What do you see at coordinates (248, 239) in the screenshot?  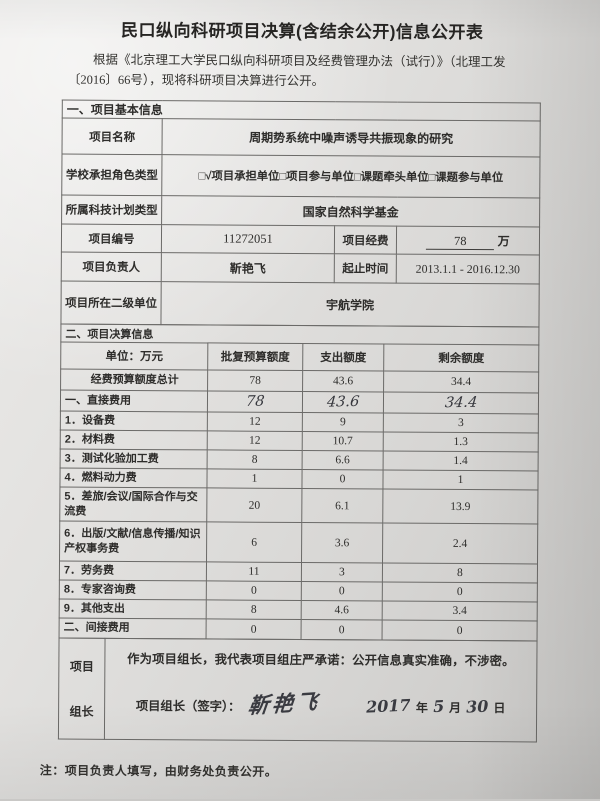 I see `project-number-value: 11272051` at bounding box center [248, 239].